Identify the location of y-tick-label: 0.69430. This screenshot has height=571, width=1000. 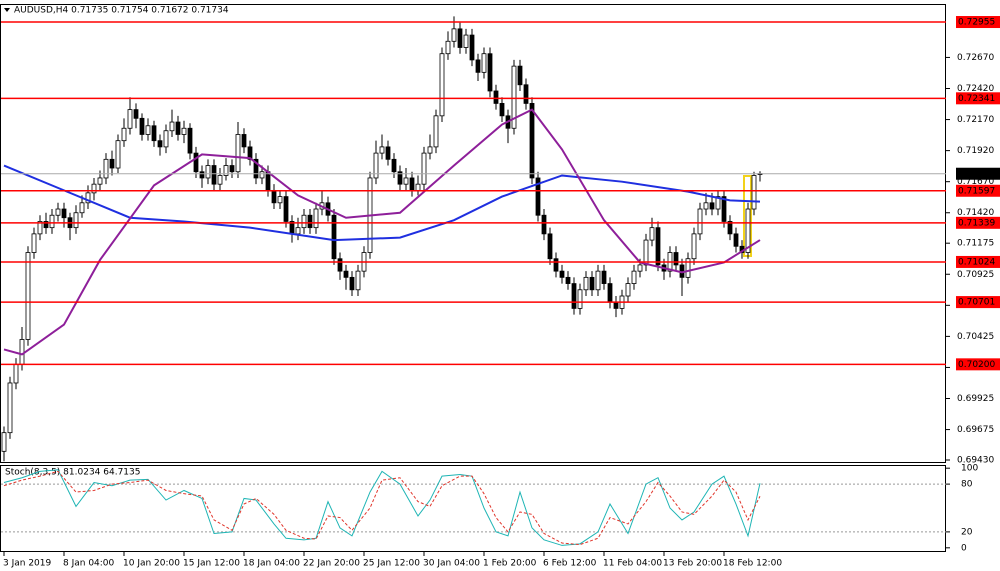
(975, 461).